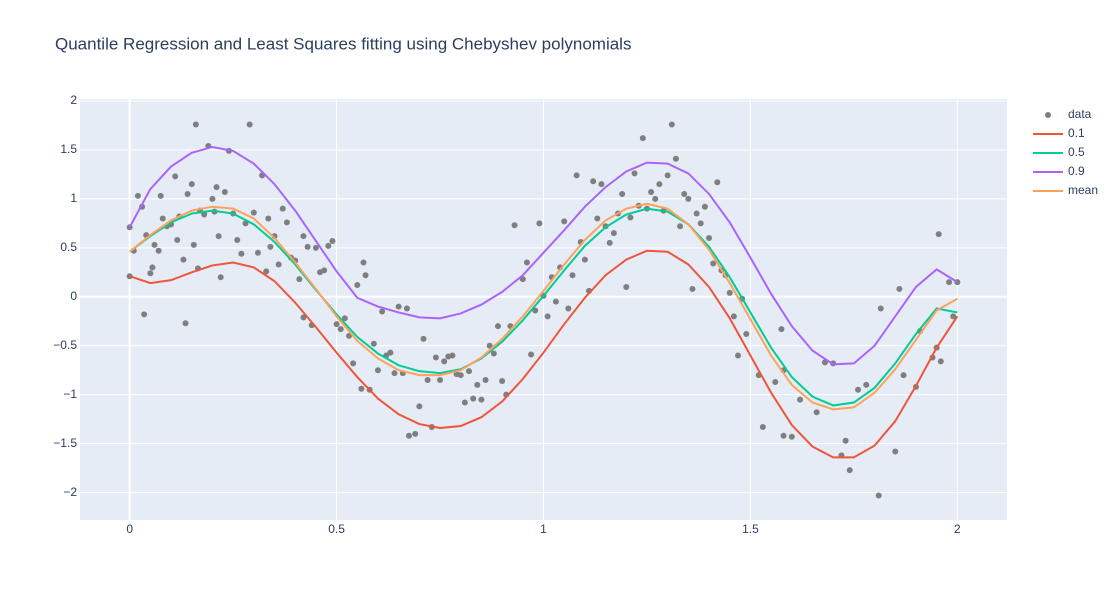 The image size is (1118, 600). I want to click on legend-label: 0.9, so click(1076, 171).